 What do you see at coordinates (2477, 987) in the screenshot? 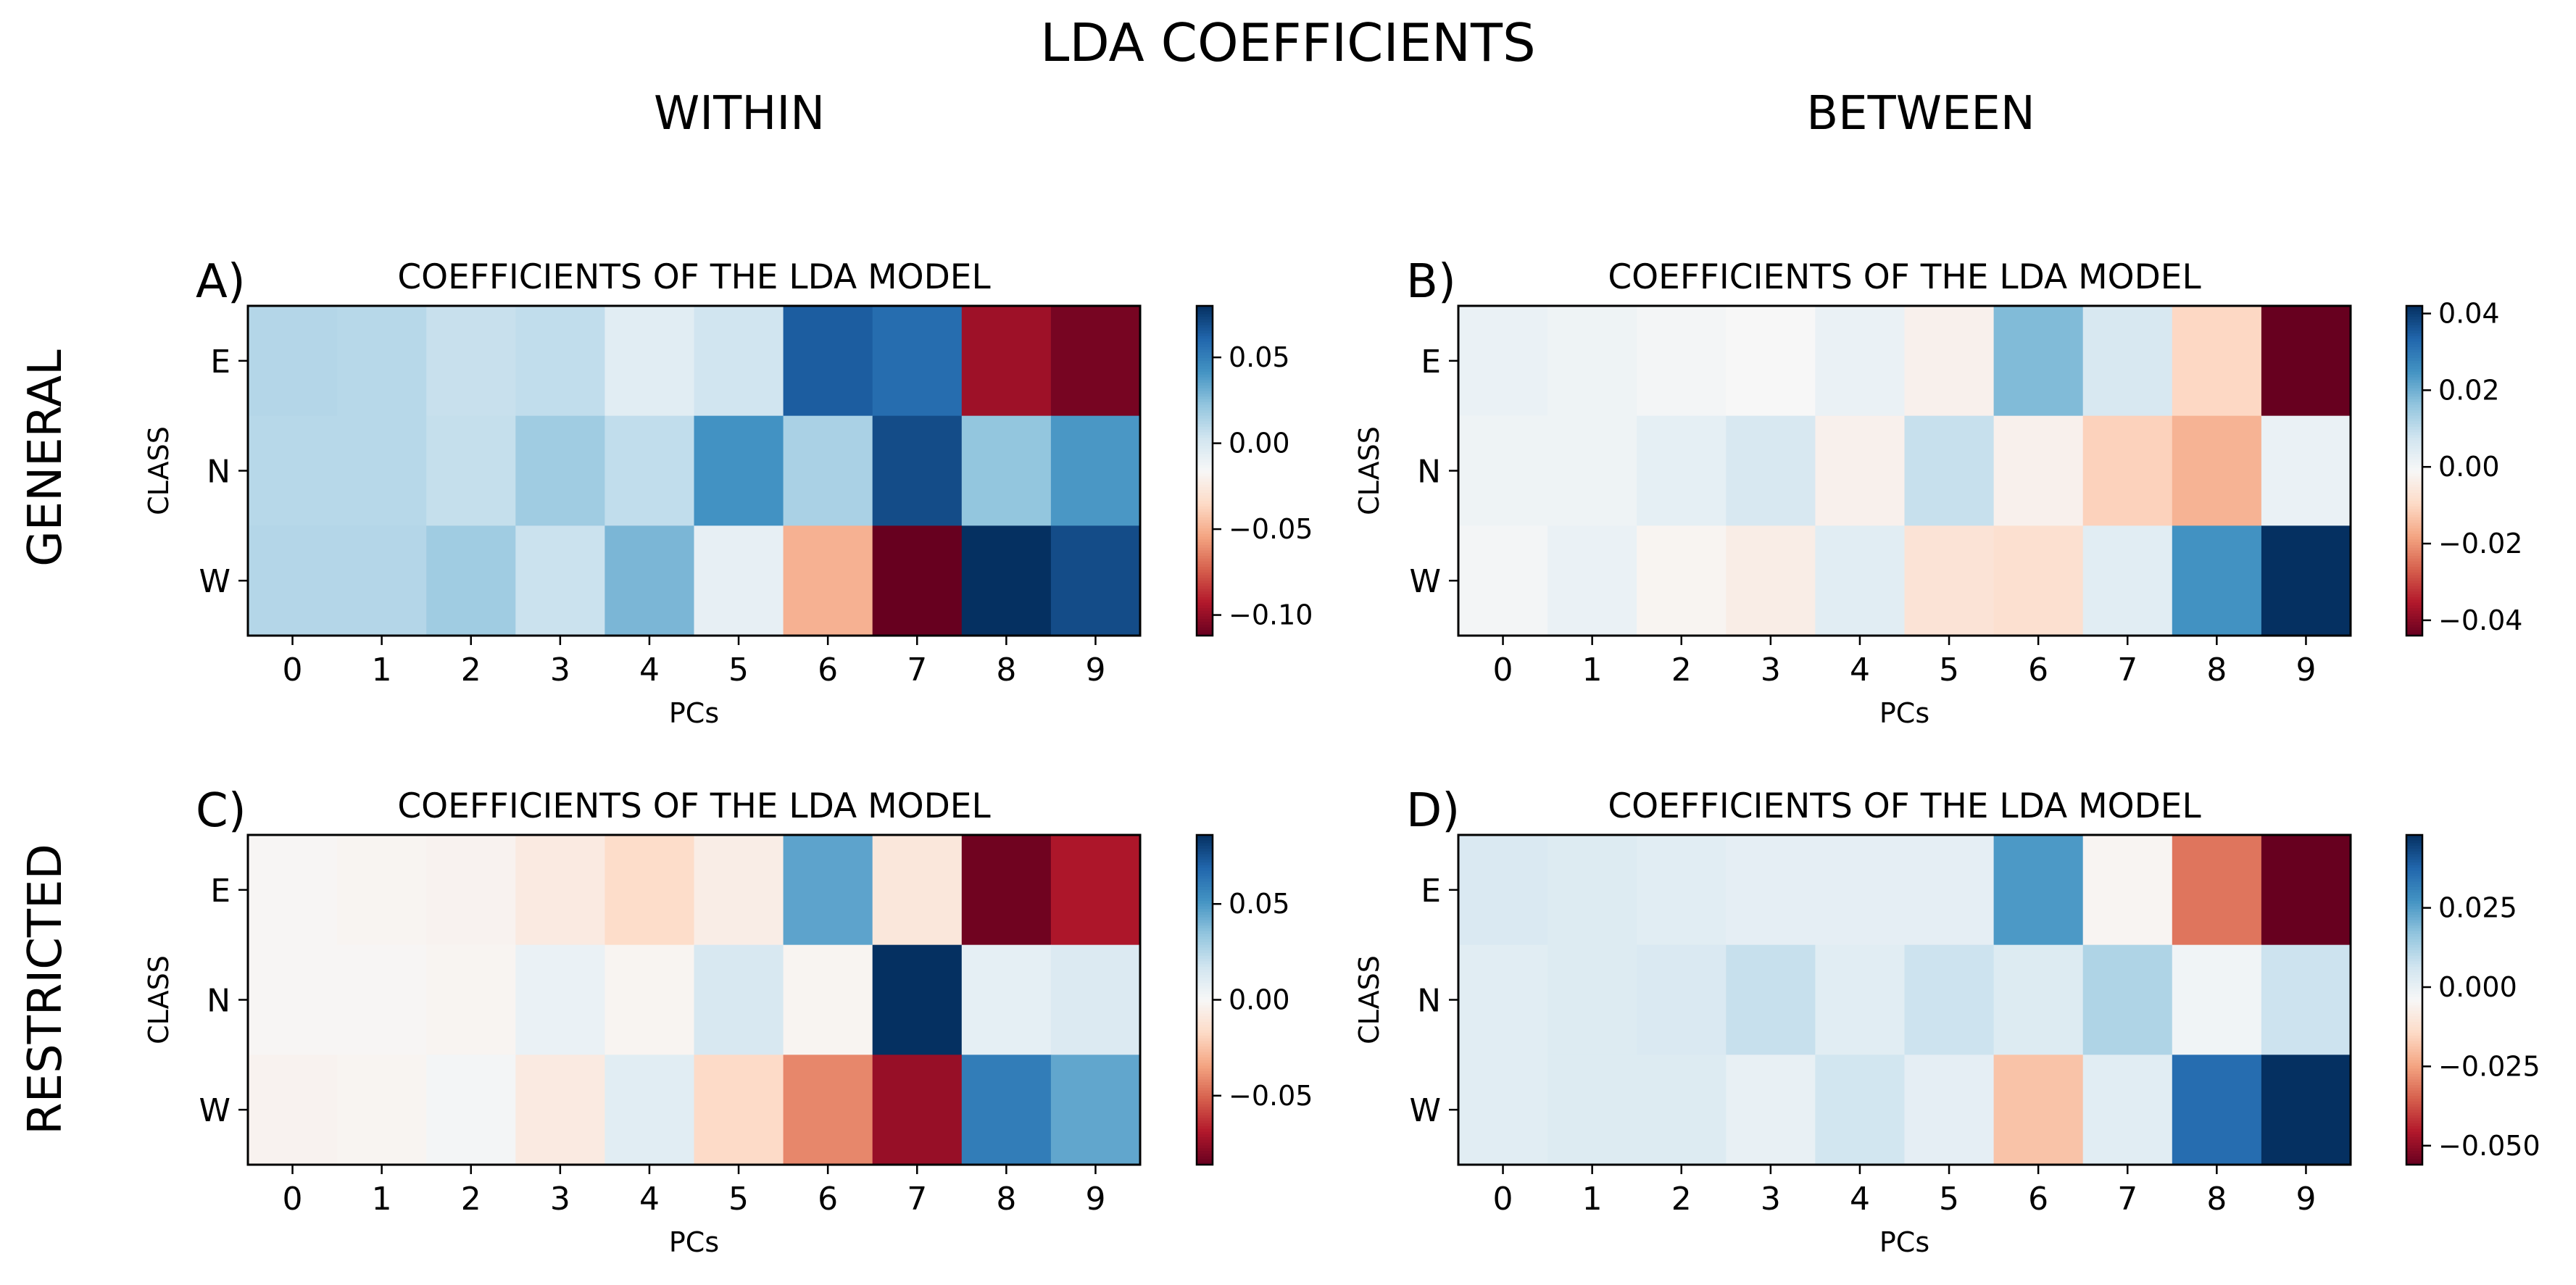
I see `colorbar-tick-label: 0.000` at bounding box center [2477, 987].